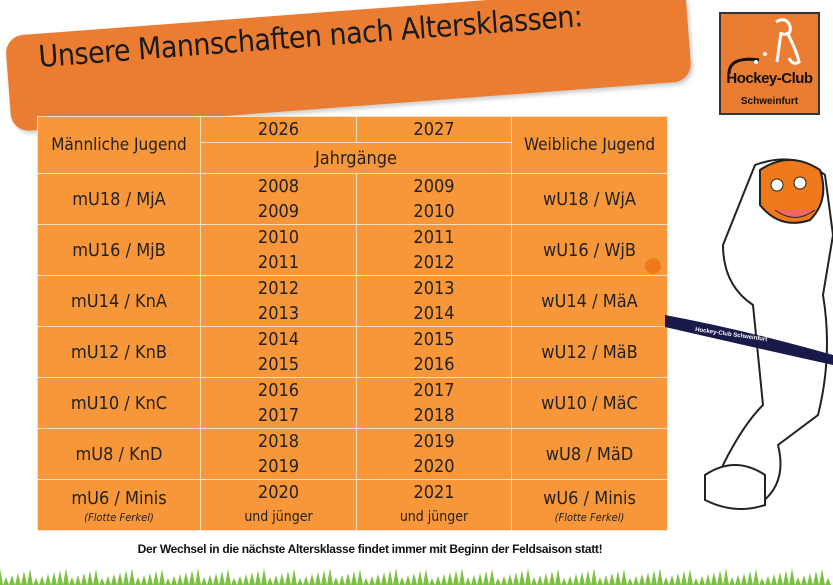 This screenshot has height=585, width=833. I want to click on table-row: mU12 / KnB 2014 2015 2015 2016 wU12 / MäB, so click(352, 352).